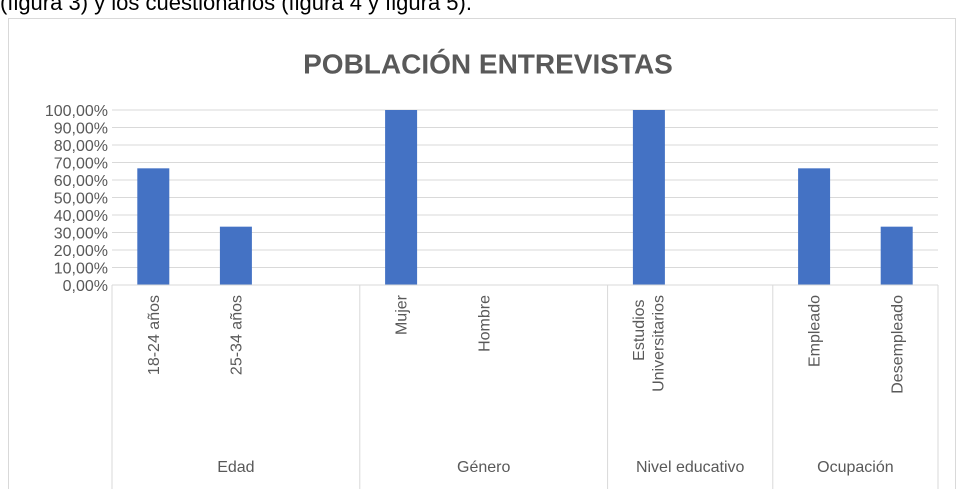  I want to click on group-label: Nivel educativo, so click(690, 467).